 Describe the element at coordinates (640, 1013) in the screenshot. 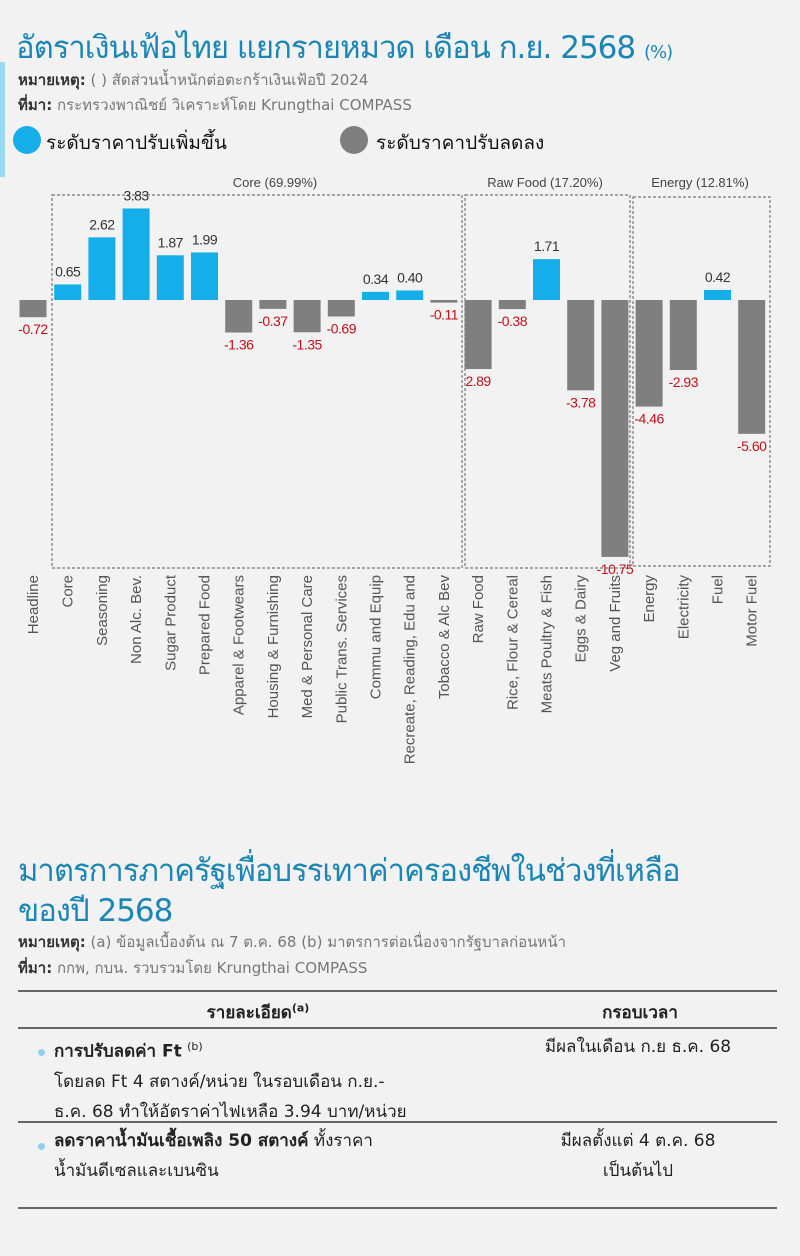

I see `column-header-time: กรอบเวลา` at that location.